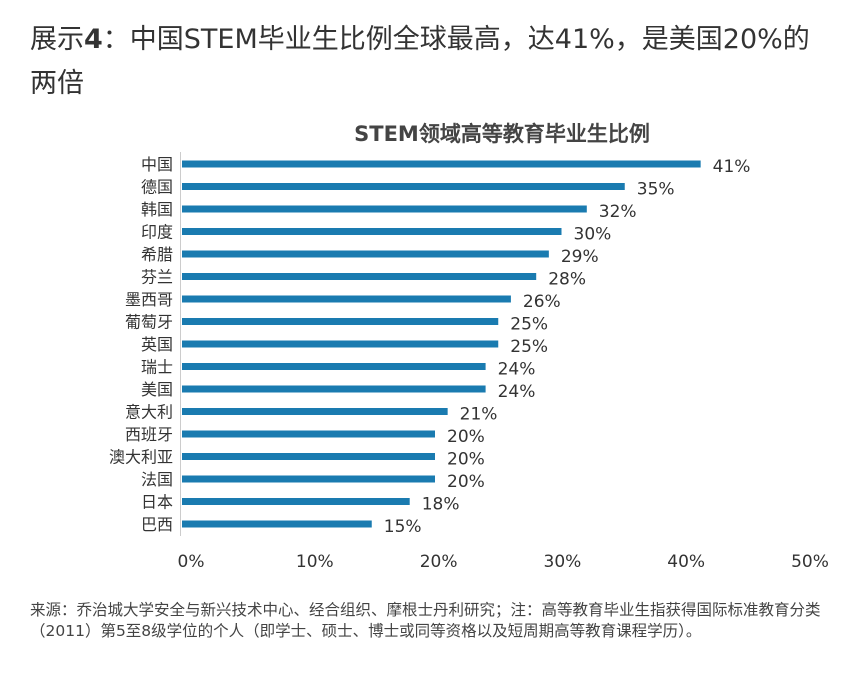 The width and height of the screenshot is (858, 687). I want to click on category-label: 西班牙, so click(149, 434).